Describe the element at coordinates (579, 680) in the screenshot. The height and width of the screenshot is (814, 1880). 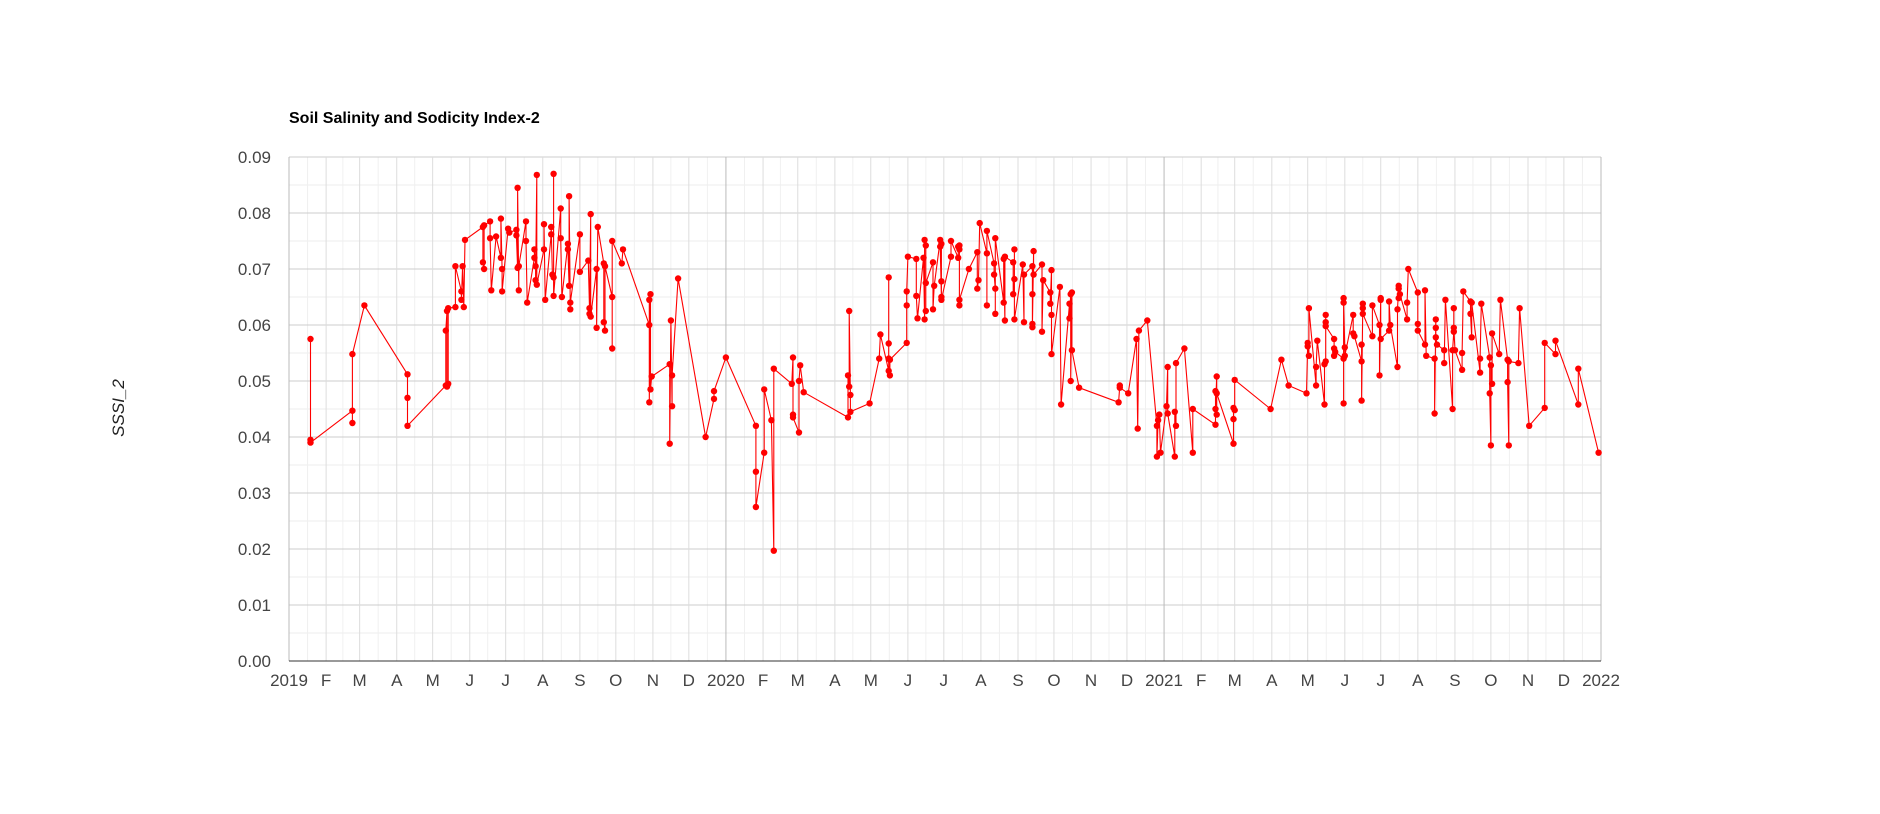
I see `x-tick-label: S` at that location.